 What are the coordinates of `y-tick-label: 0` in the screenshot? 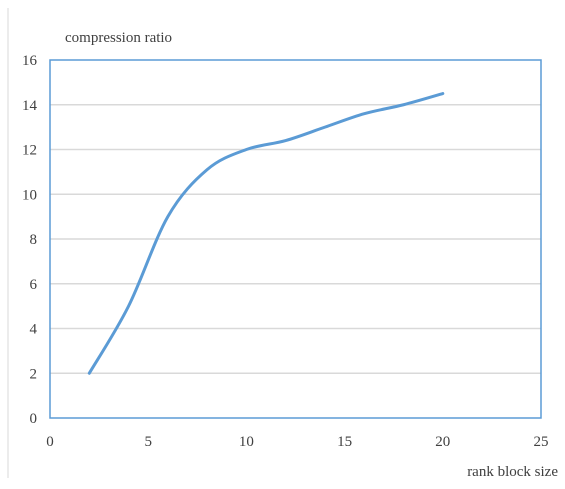 It's located at (34, 419).